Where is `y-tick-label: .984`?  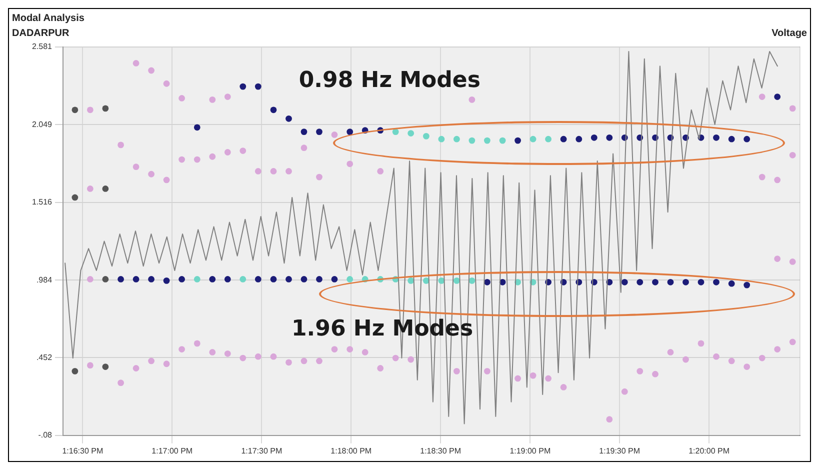 y-tick-label: .984 is located at coordinates (44, 279).